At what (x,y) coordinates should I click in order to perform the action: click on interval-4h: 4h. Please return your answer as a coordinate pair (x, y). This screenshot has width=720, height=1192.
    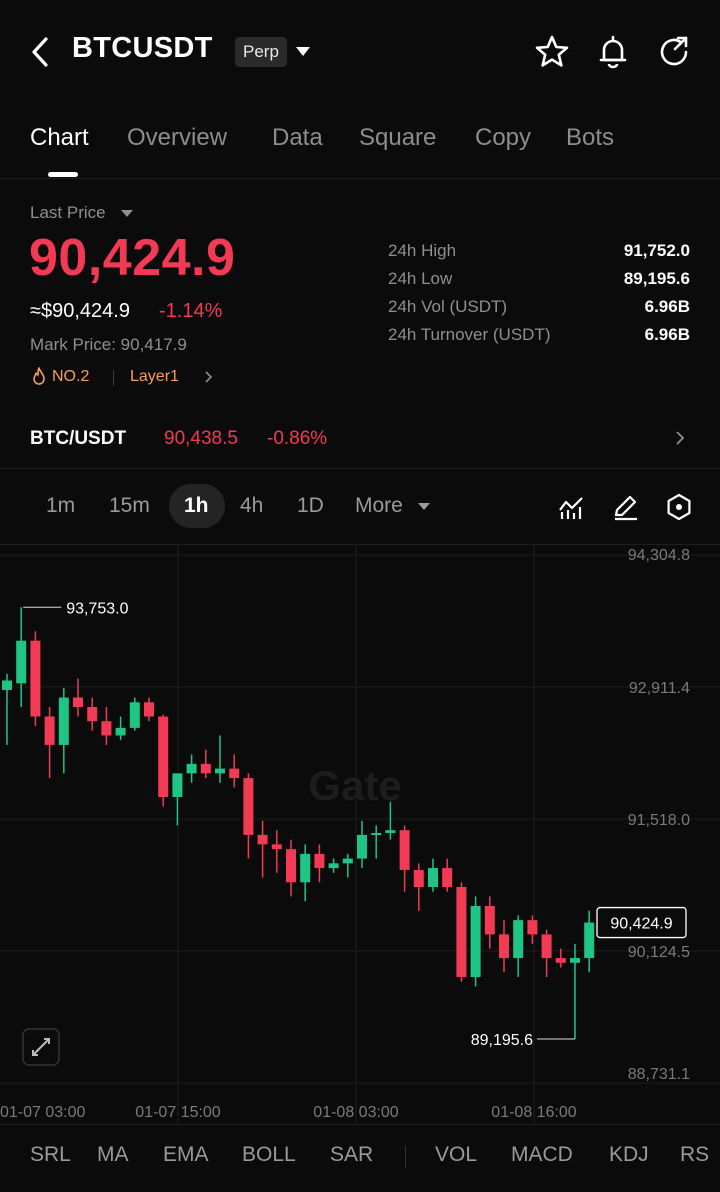
    Looking at the image, I should click on (252, 505).